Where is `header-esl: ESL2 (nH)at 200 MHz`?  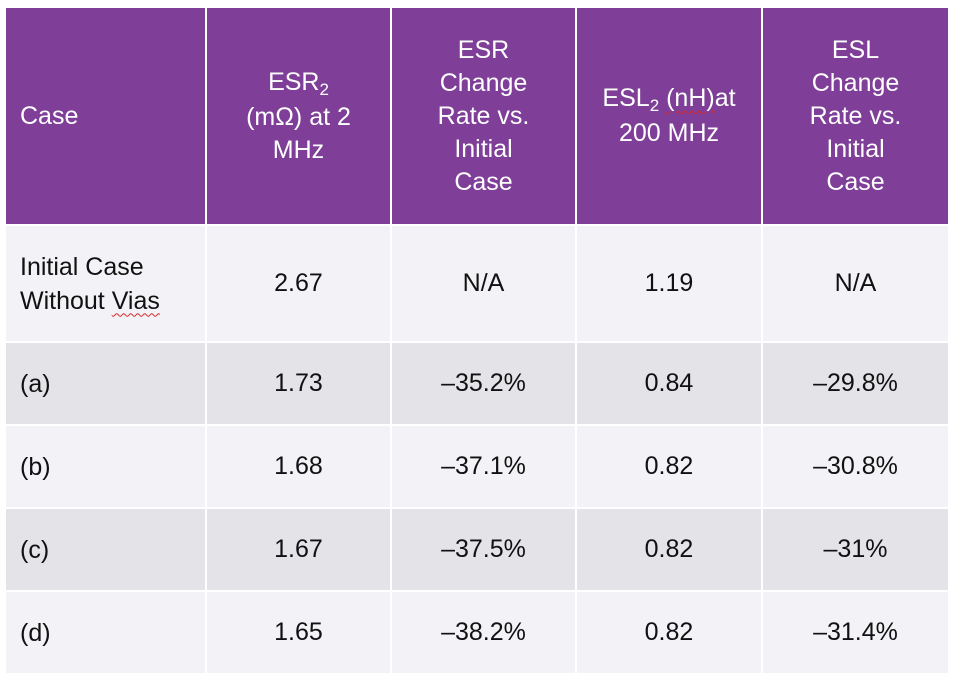
header-esl: ESL2 (nH)at 200 MHz is located at coordinates (669, 116).